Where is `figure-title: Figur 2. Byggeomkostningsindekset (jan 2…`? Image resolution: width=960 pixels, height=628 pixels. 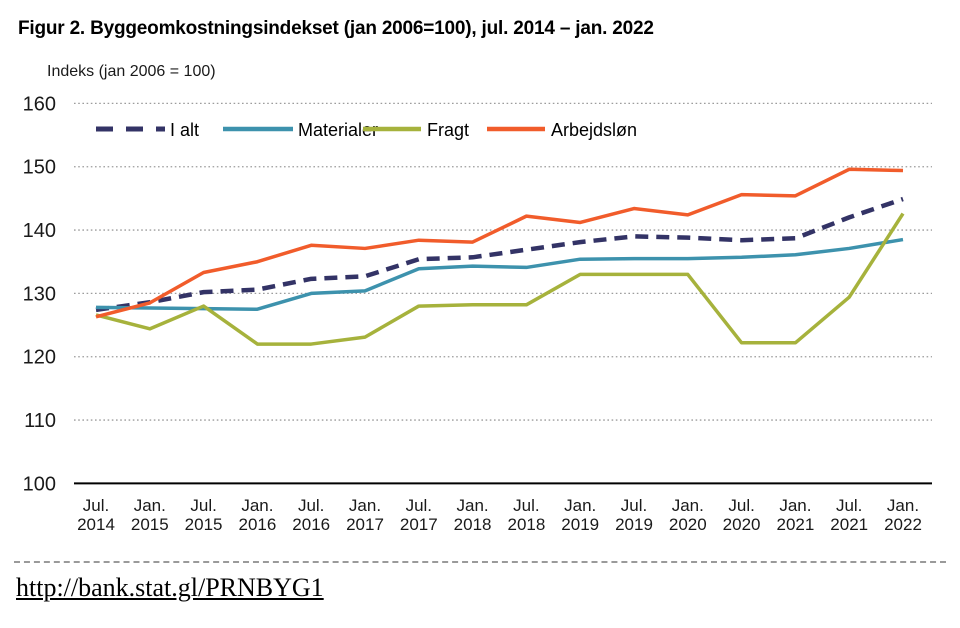 figure-title: Figur 2. Byggeomkostningsindekset (jan 2… is located at coordinates (336, 28).